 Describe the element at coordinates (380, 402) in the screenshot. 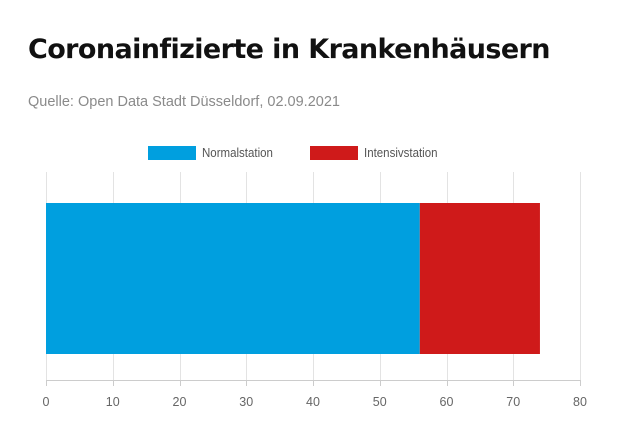

I see `x-tick-label-5: 50` at that location.